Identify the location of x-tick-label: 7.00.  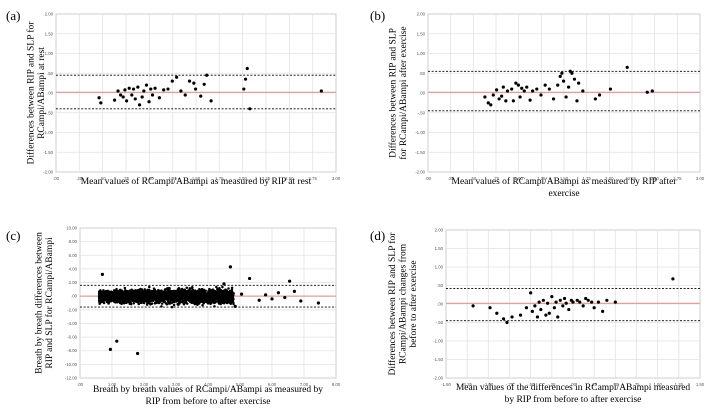
(304, 384).